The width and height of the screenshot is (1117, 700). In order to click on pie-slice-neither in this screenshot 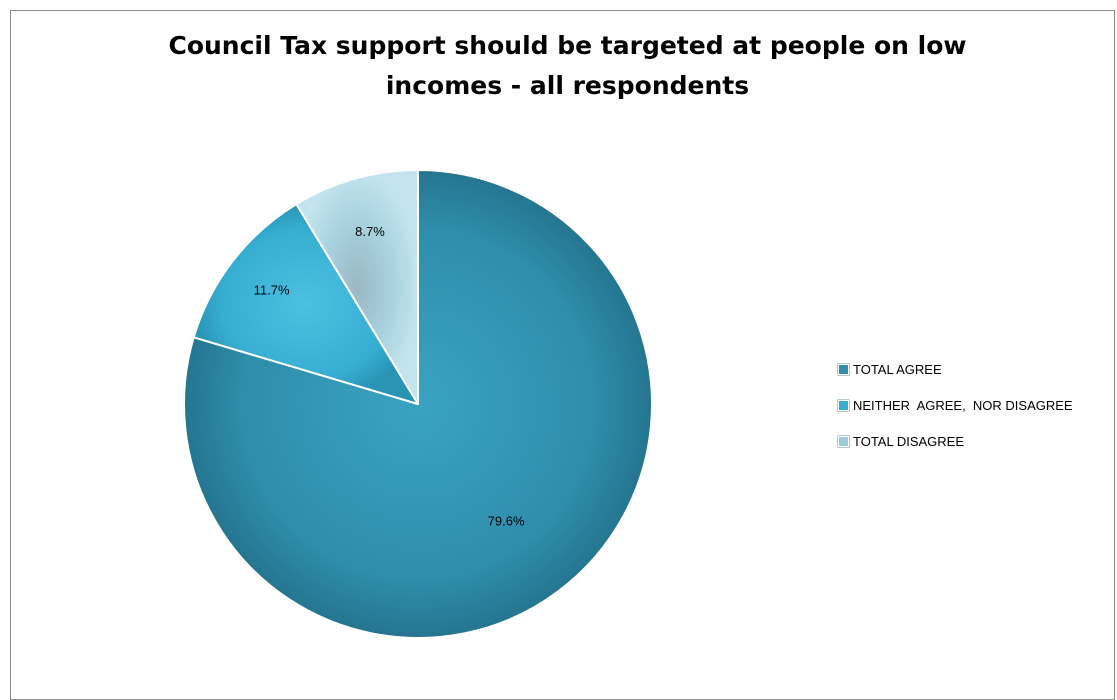, I will do `click(305, 304)`.